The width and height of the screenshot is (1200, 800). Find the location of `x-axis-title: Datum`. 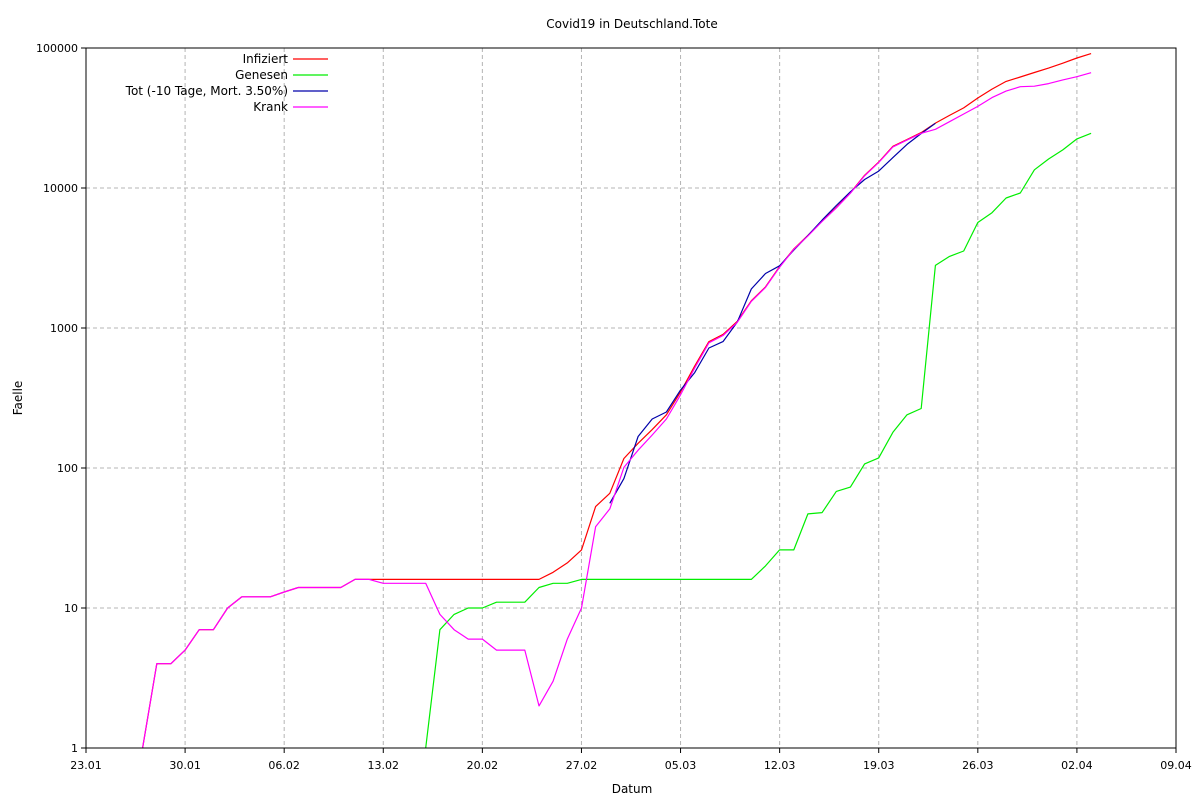

x-axis-title: Datum is located at coordinates (632, 789).